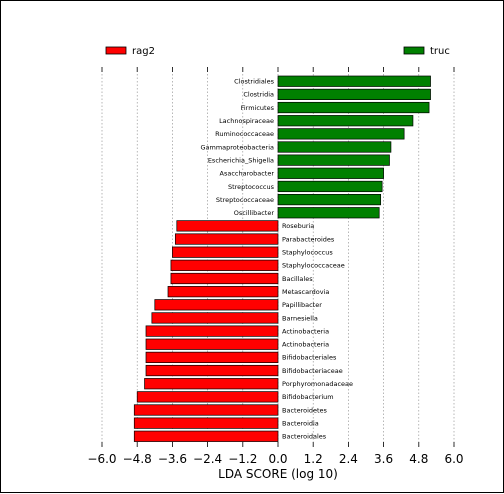  What do you see at coordinates (116, 50) in the screenshot?
I see `legend-swatch-rag2` at bounding box center [116, 50].